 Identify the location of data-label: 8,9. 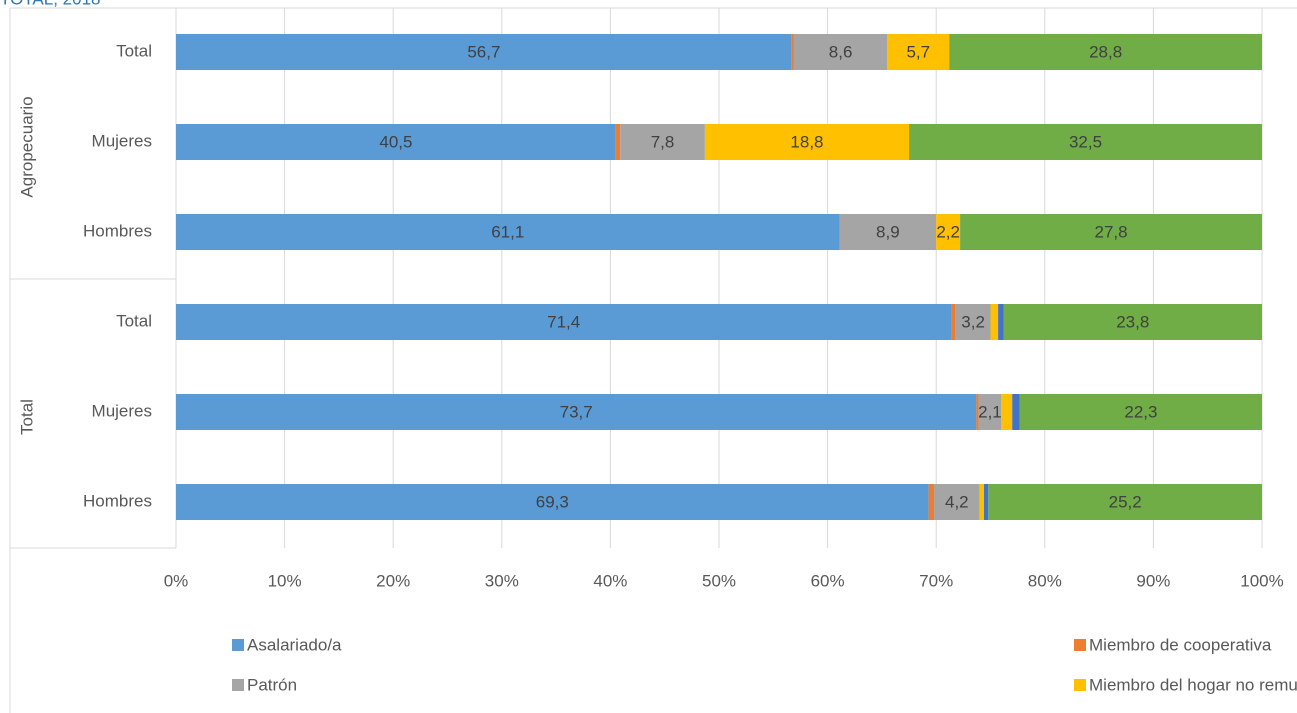
(888, 231).